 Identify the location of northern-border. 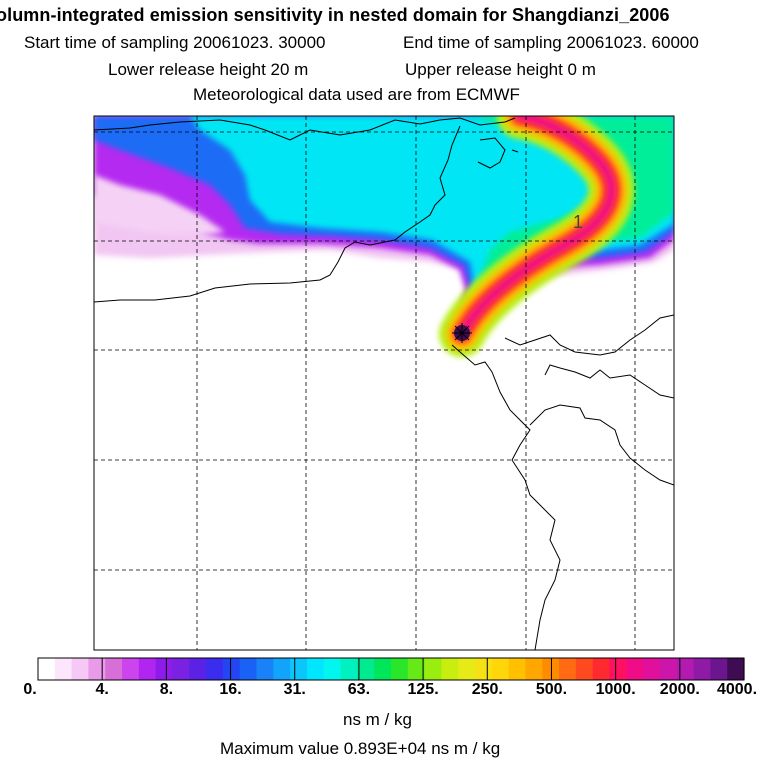
(305, 129).